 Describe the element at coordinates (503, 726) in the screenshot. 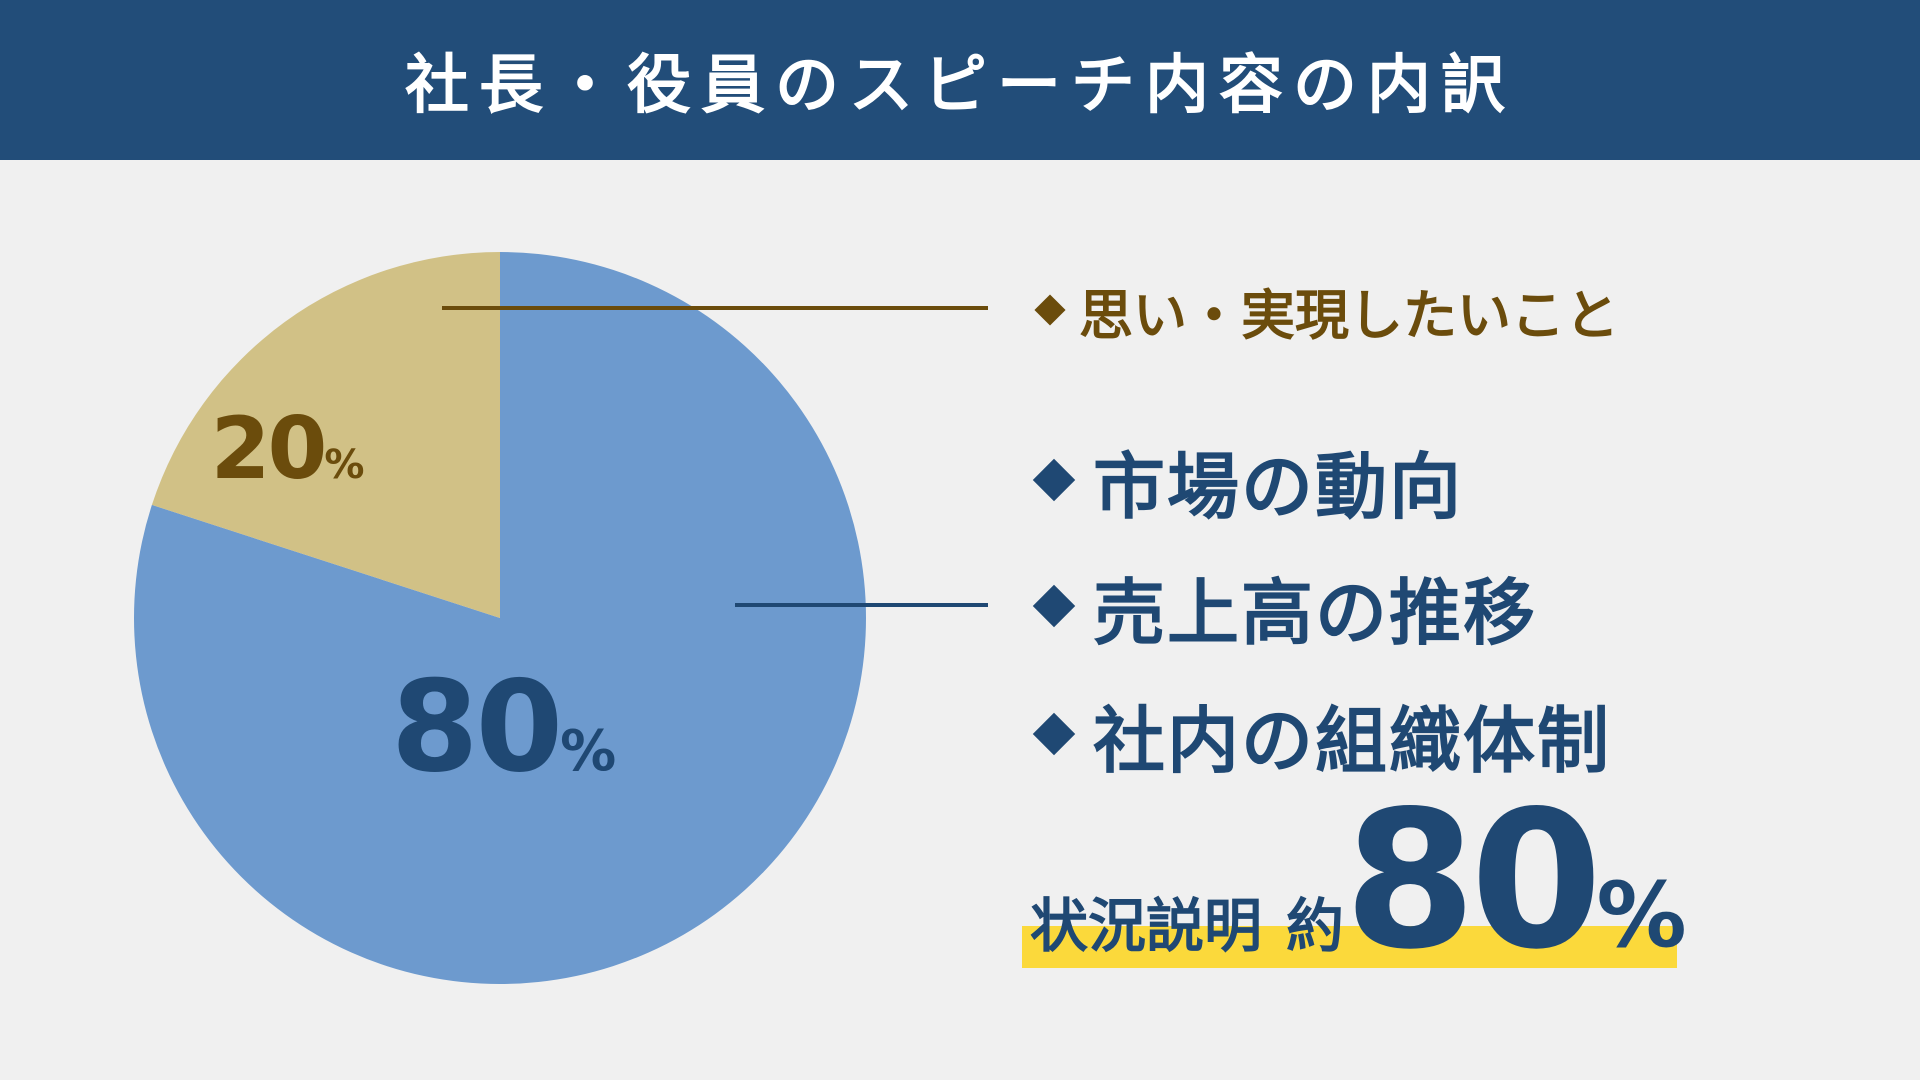

I see `pie-slice-label-0: 80%` at that location.